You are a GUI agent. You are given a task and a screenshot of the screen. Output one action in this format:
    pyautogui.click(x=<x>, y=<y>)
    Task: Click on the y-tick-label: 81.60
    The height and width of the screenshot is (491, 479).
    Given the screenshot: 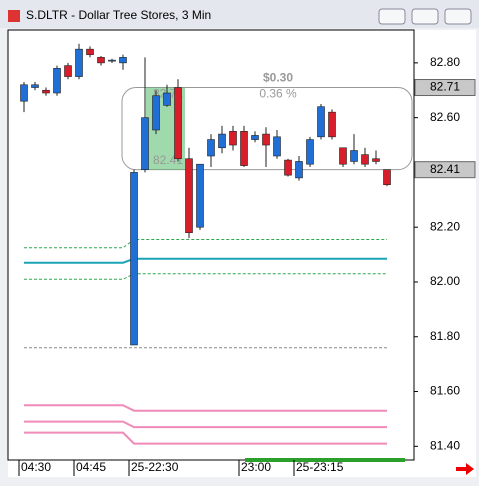 What is the action you would take?
    pyautogui.click(x=445, y=391)
    